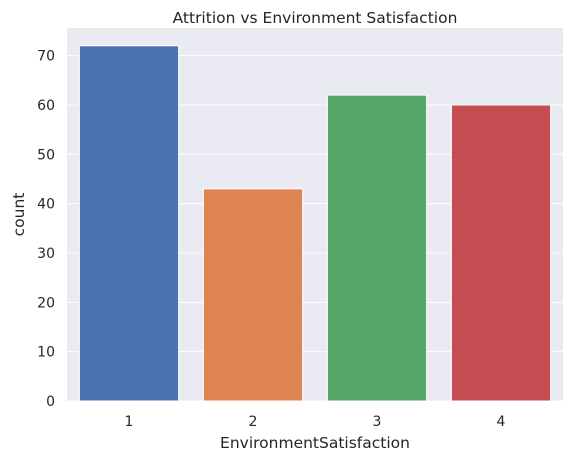 Image resolution: width=572 pixels, height=463 pixels. What do you see at coordinates (46, 229) in the screenshot?
I see `y-tick-labels: 0 10 20 30 40 50 60 70` at bounding box center [46, 229].